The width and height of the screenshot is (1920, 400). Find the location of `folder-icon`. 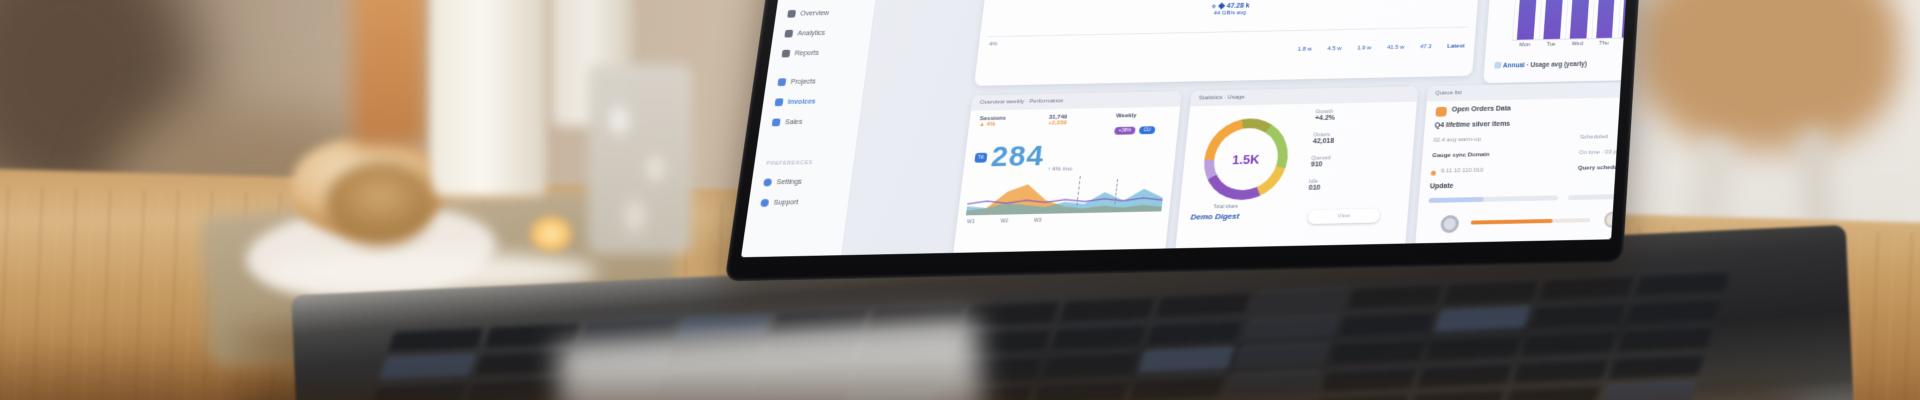

folder-icon is located at coordinates (782, 82).